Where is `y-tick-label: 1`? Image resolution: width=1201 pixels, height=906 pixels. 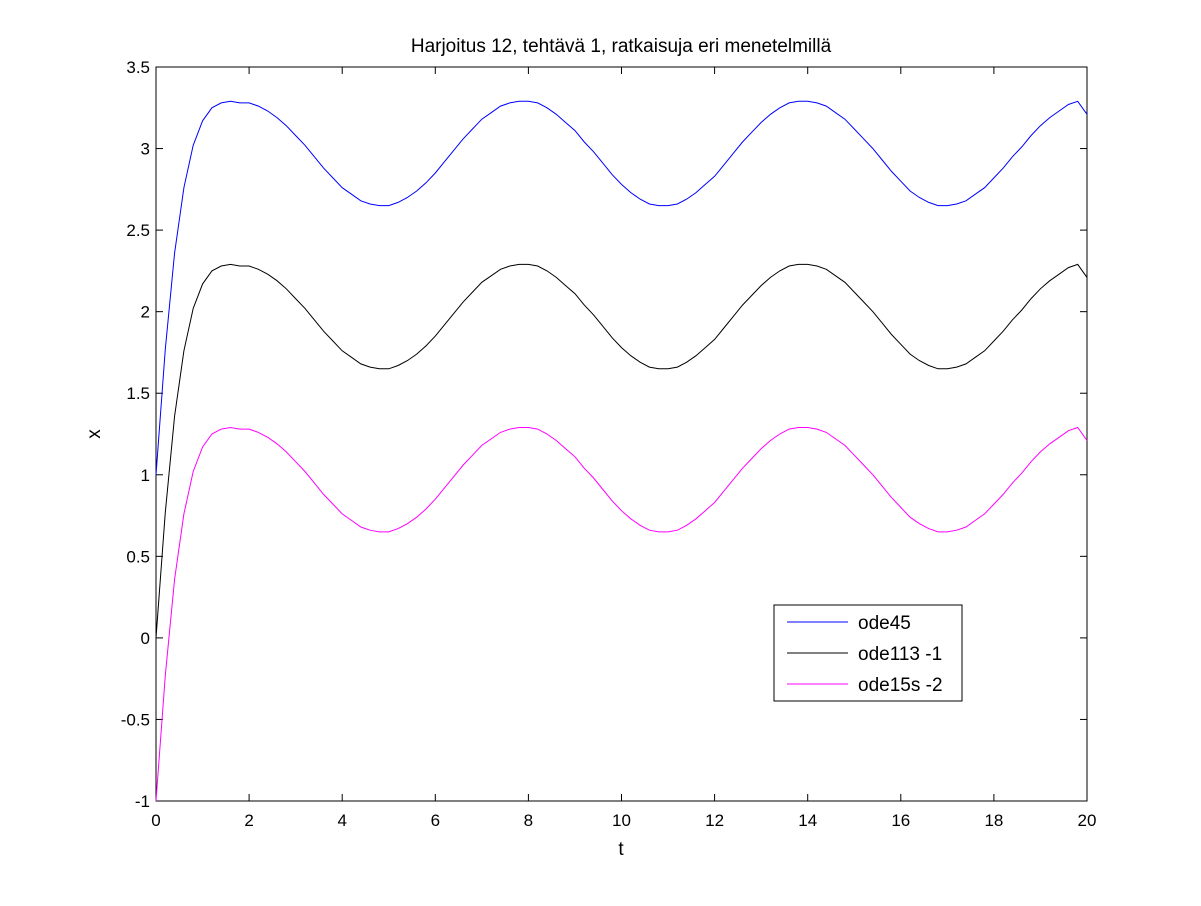 y-tick-label: 1 is located at coordinates (145, 475).